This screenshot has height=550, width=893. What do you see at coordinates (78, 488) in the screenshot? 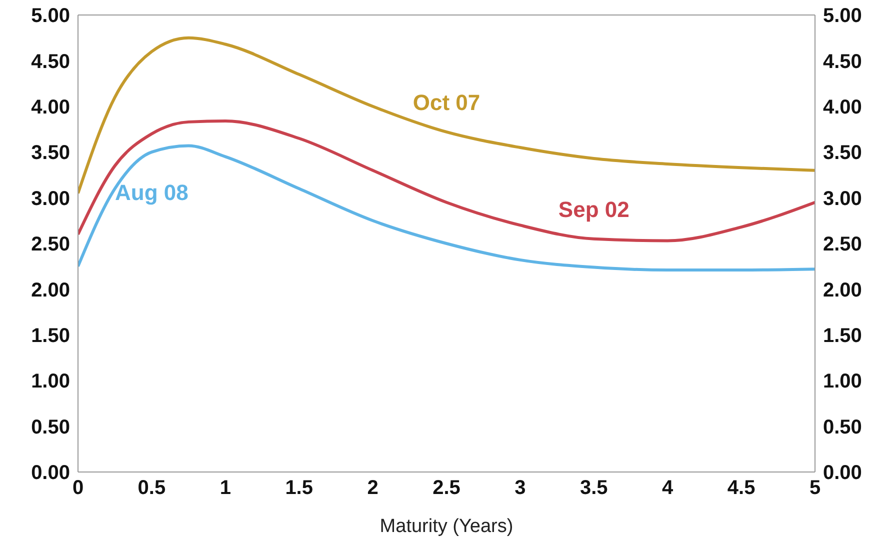
I see `x-tick-label: 0` at bounding box center [78, 488].